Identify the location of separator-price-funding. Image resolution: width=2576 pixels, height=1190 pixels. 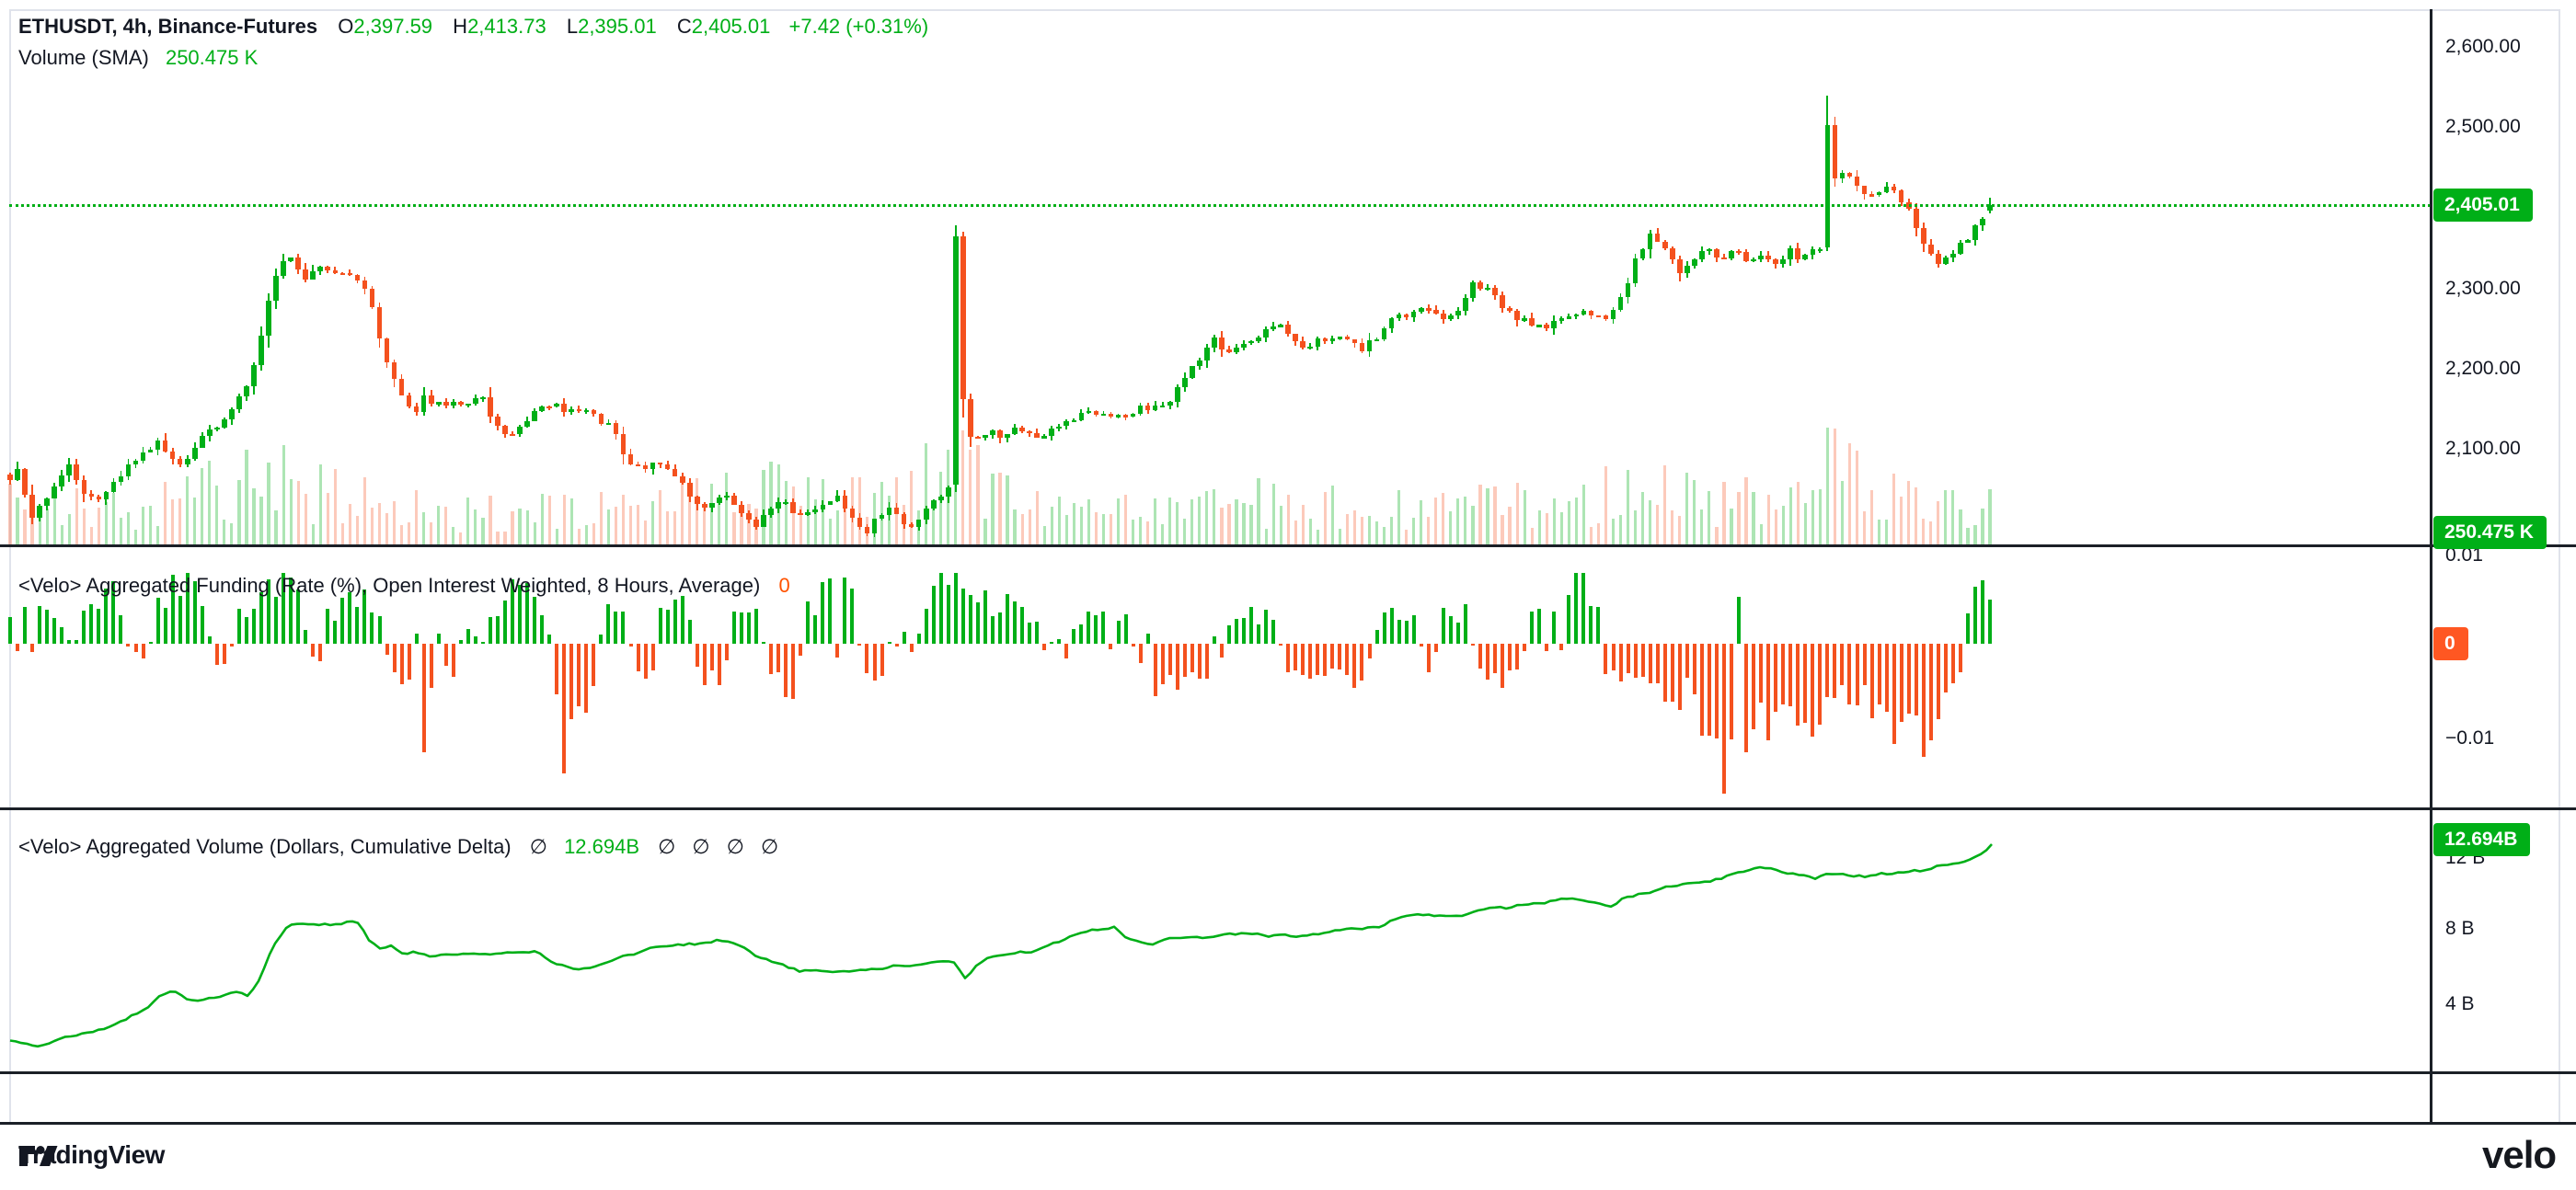
(1288, 545).